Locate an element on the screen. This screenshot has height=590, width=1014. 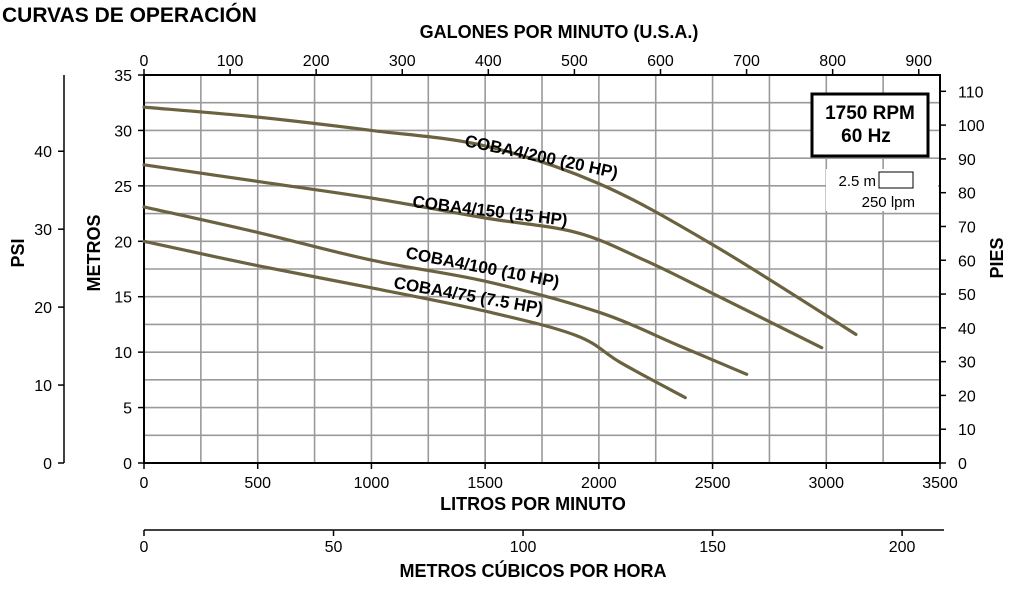
x-tick-label: 3500 is located at coordinates (940, 483).